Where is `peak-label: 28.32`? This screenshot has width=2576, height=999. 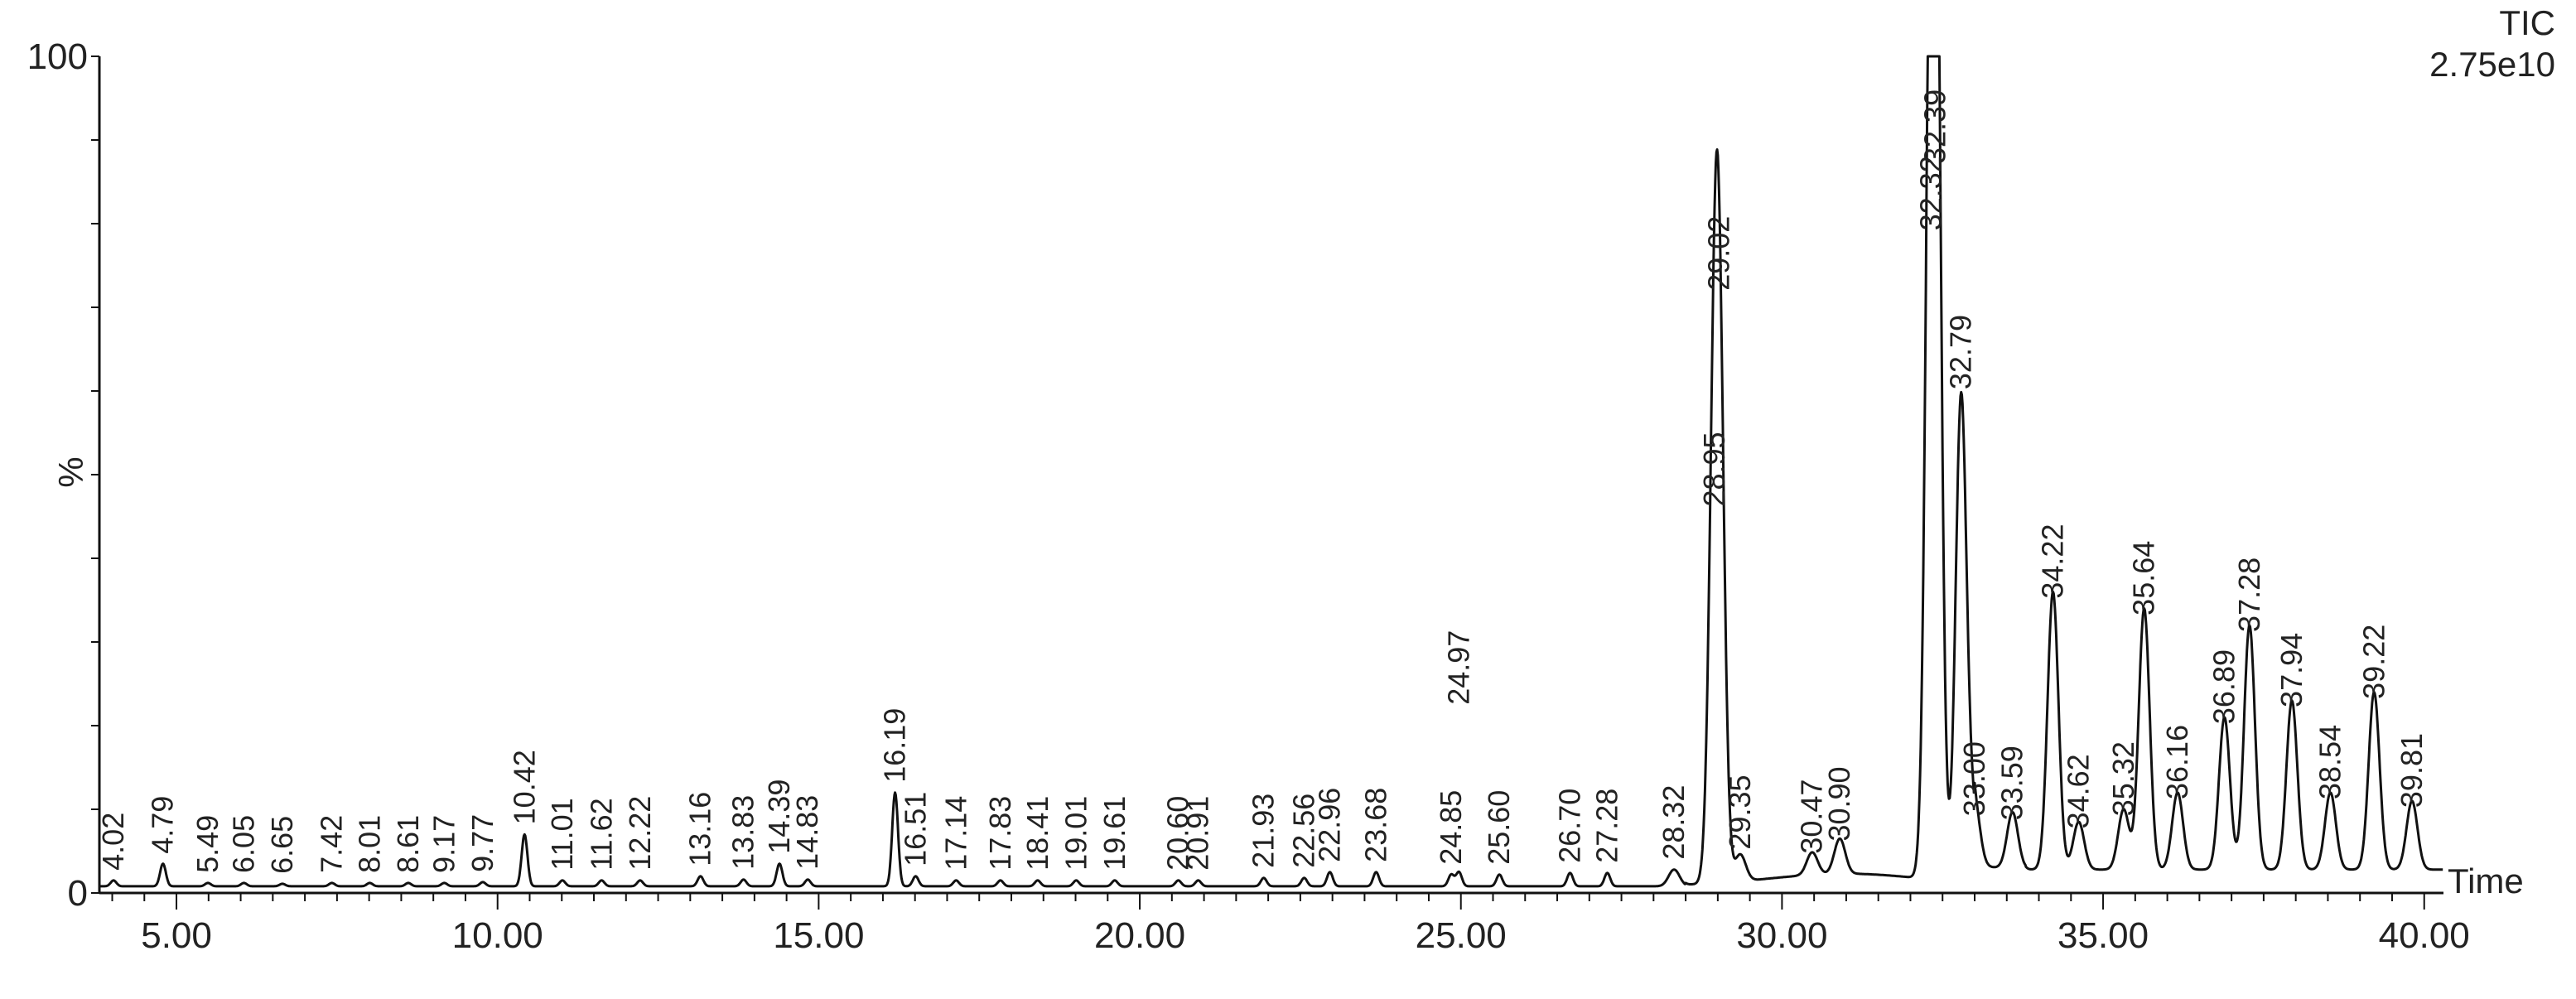 peak-label: 28.32 is located at coordinates (1674, 823).